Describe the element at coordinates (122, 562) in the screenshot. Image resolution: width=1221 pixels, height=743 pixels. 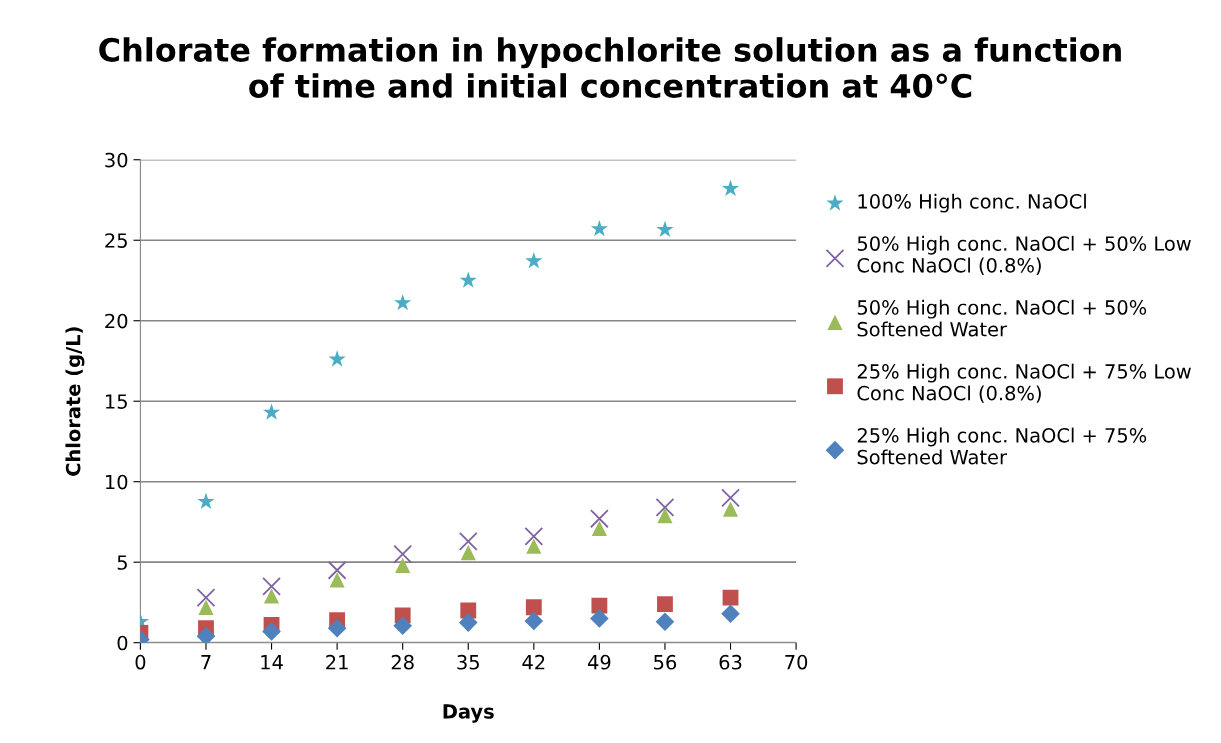
I see `y-tick-label: 5` at that location.